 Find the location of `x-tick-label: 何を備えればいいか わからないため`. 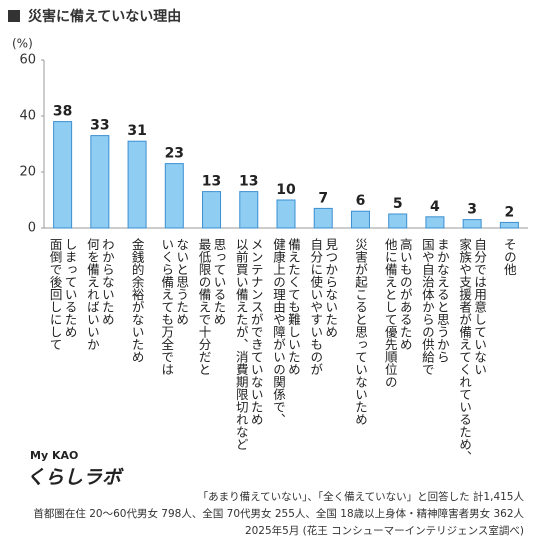

x-tick-label: 何を備えればいいか わからないため is located at coordinates (99, 294).